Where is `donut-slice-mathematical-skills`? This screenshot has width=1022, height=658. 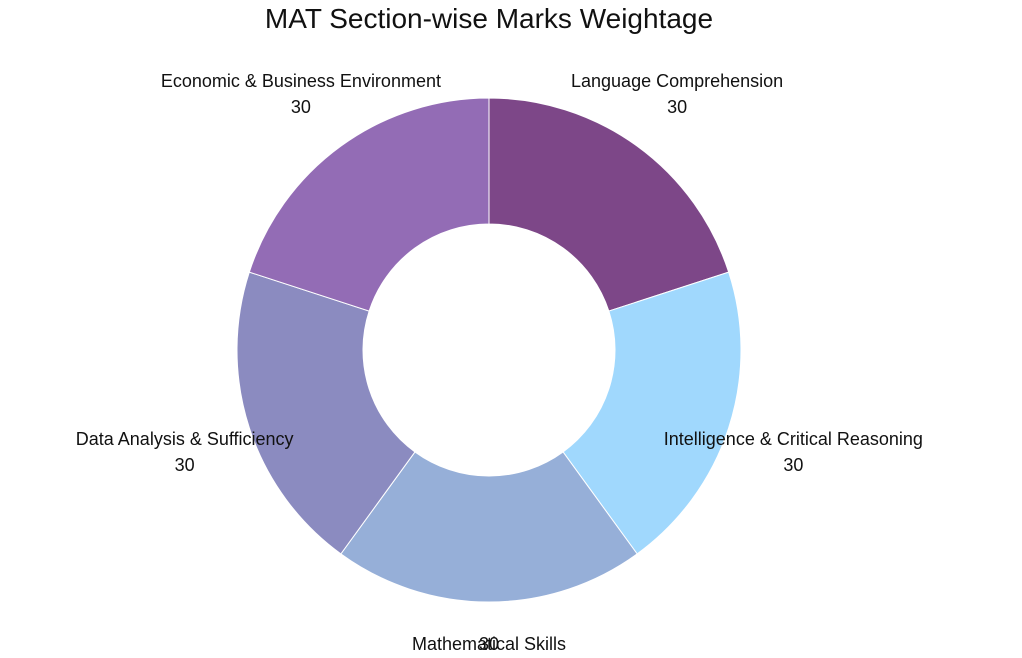 donut-slice-mathematical-skills is located at coordinates (489, 527).